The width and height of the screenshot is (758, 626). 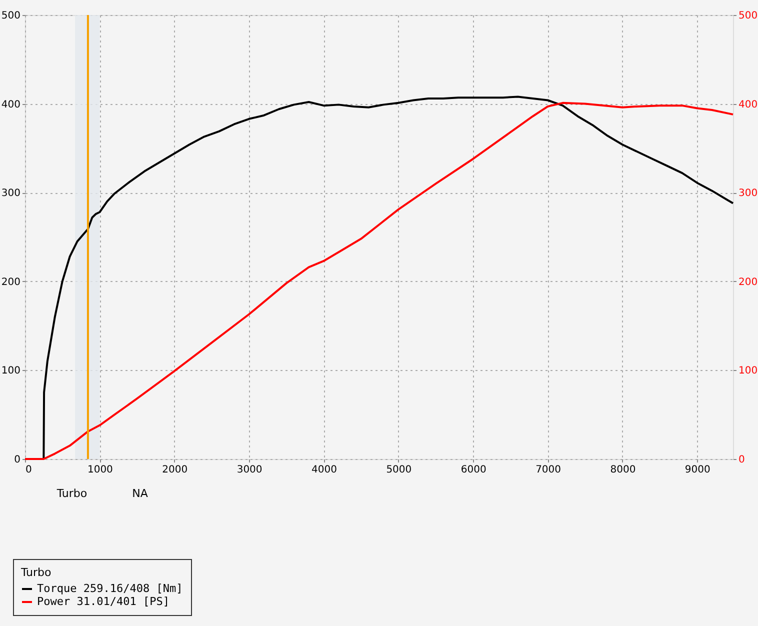 What do you see at coordinates (741, 460) in the screenshot?
I see `y2-tick-label: 0` at bounding box center [741, 460].